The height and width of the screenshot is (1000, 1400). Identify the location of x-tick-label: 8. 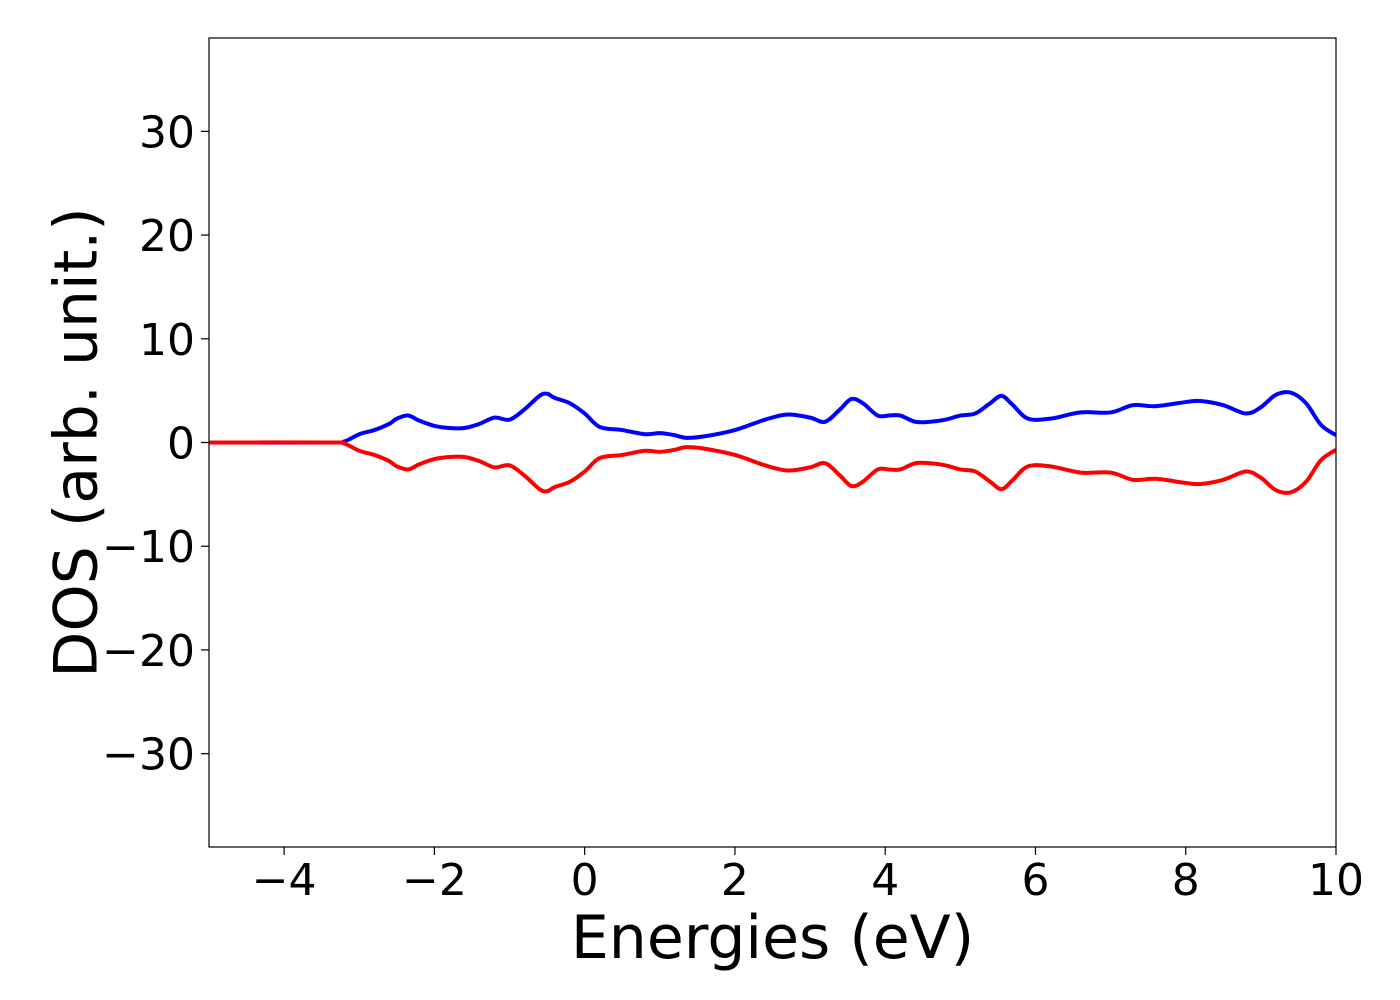
(1186, 880).